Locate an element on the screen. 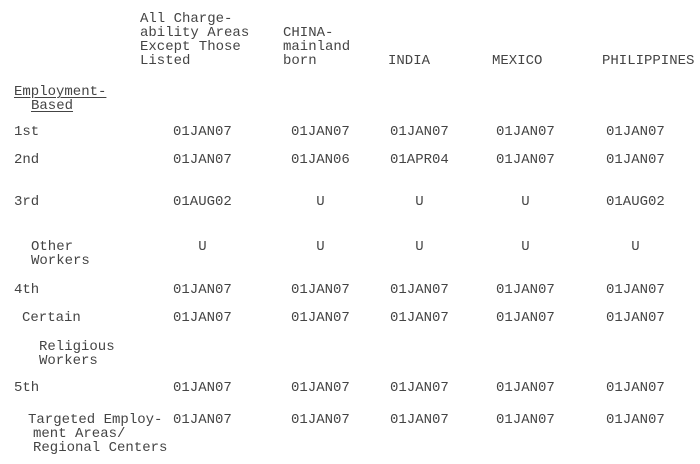 This screenshot has height=464, width=700. row-label: Other Workers is located at coordinates (70, 261).